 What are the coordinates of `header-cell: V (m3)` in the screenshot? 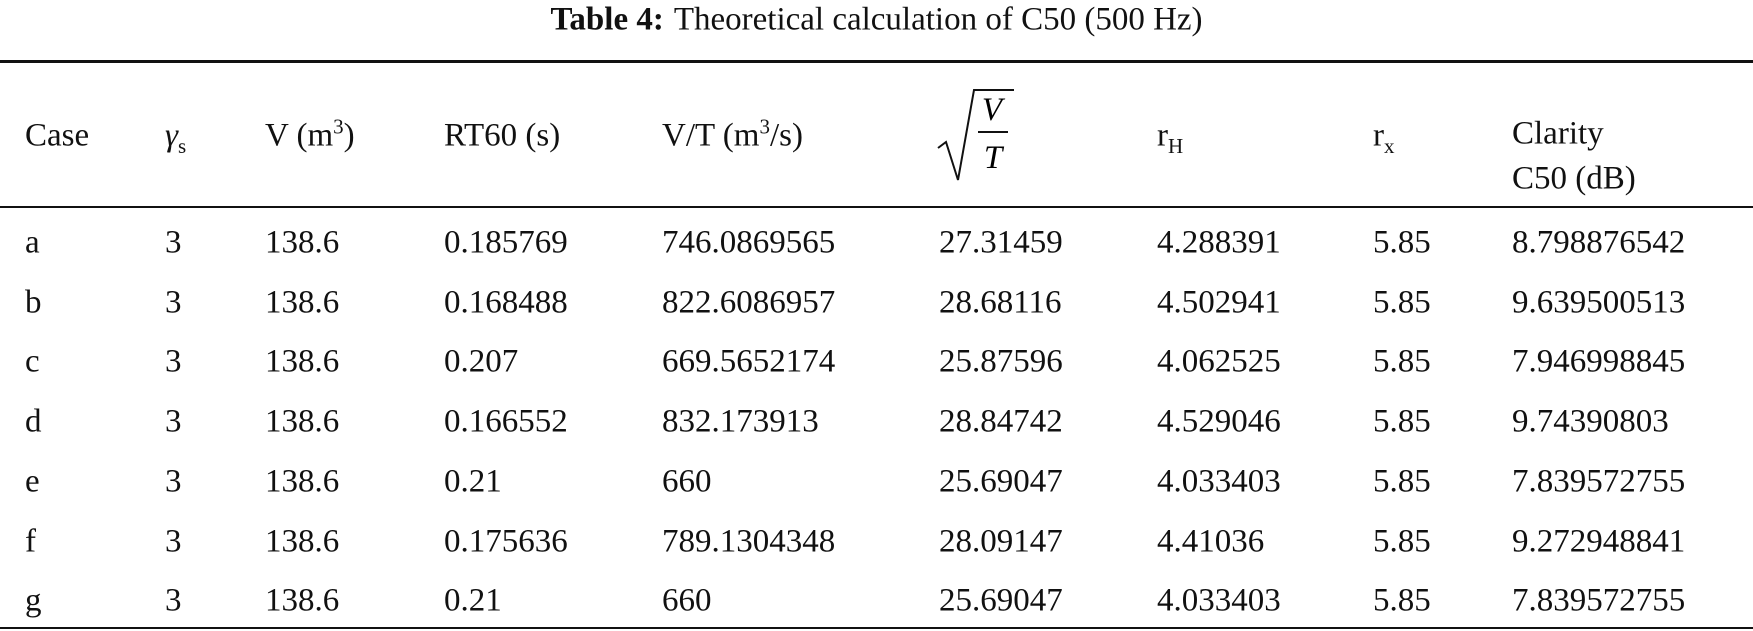 It's located at (310, 135).